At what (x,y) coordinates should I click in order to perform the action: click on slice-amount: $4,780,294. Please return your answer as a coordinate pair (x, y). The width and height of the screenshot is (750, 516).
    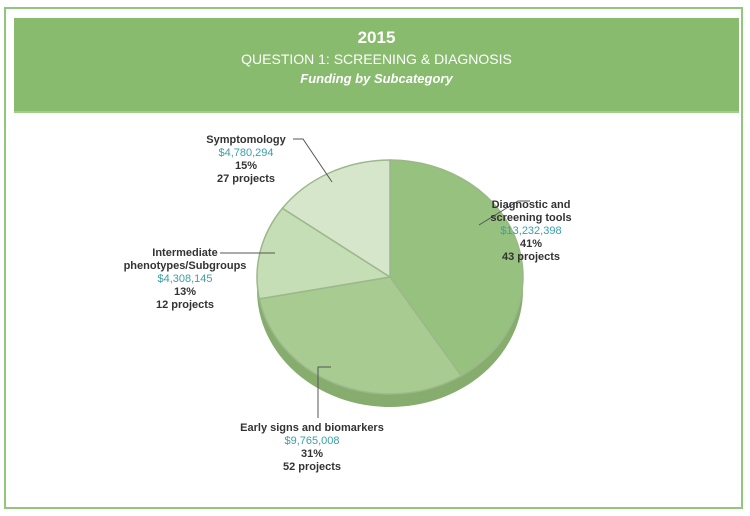
    Looking at the image, I should click on (246, 153).